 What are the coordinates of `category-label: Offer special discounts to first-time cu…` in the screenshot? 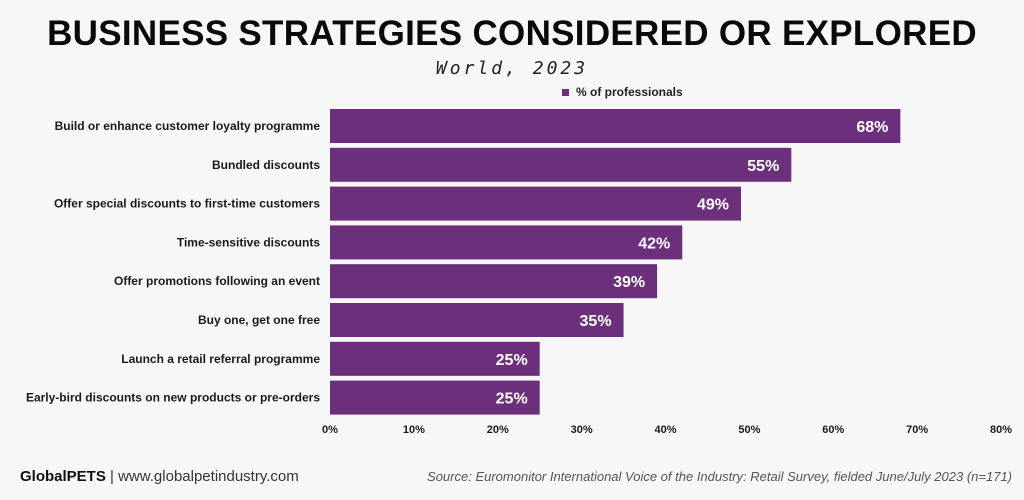 It's located at (187, 204).